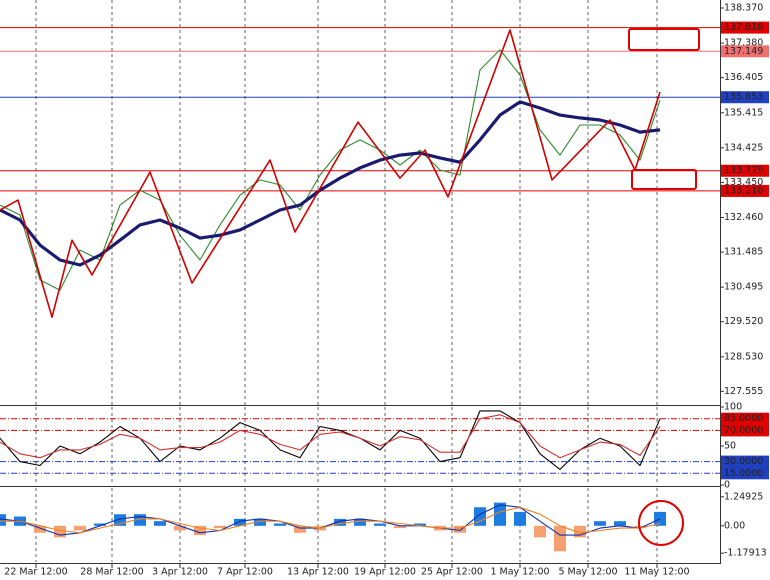 This screenshot has width=770, height=580. Describe the element at coordinates (452, 572) in the screenshot. I see `x-tick-label: 25 Apr 12:00` at that location.